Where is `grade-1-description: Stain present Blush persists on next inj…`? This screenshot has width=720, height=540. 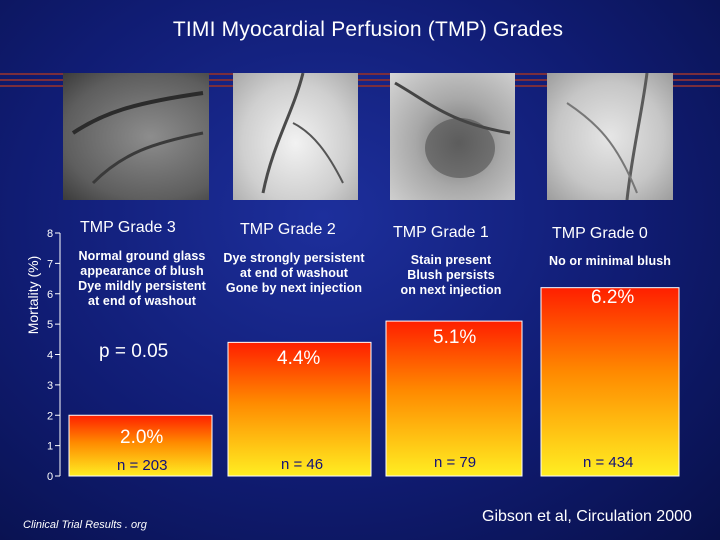
grade-1-description: Stain present Blush persists on next inj… is located at coordinates (451, 275).